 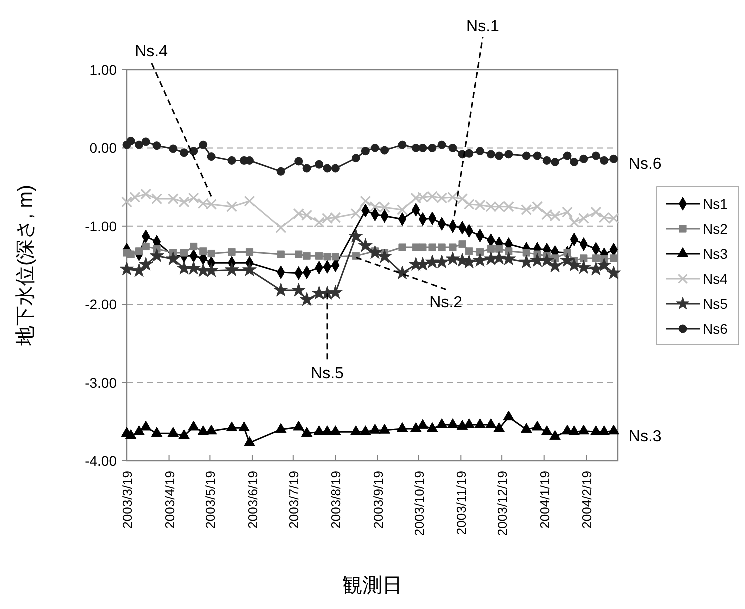 What do you see at coordinates (327, 374) in the screenshot?
I see `annotation: Ns.5` at bounding box center [327, 374].